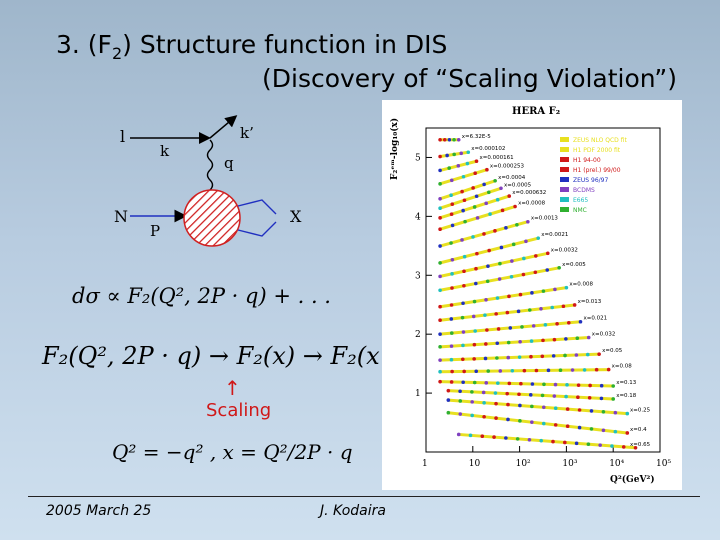 This screenshot has width=720, height=540. I want to click on cross-section-formula: dσ ∝ F₂(Q², 2P · q) + . . ., so click(201, 296).